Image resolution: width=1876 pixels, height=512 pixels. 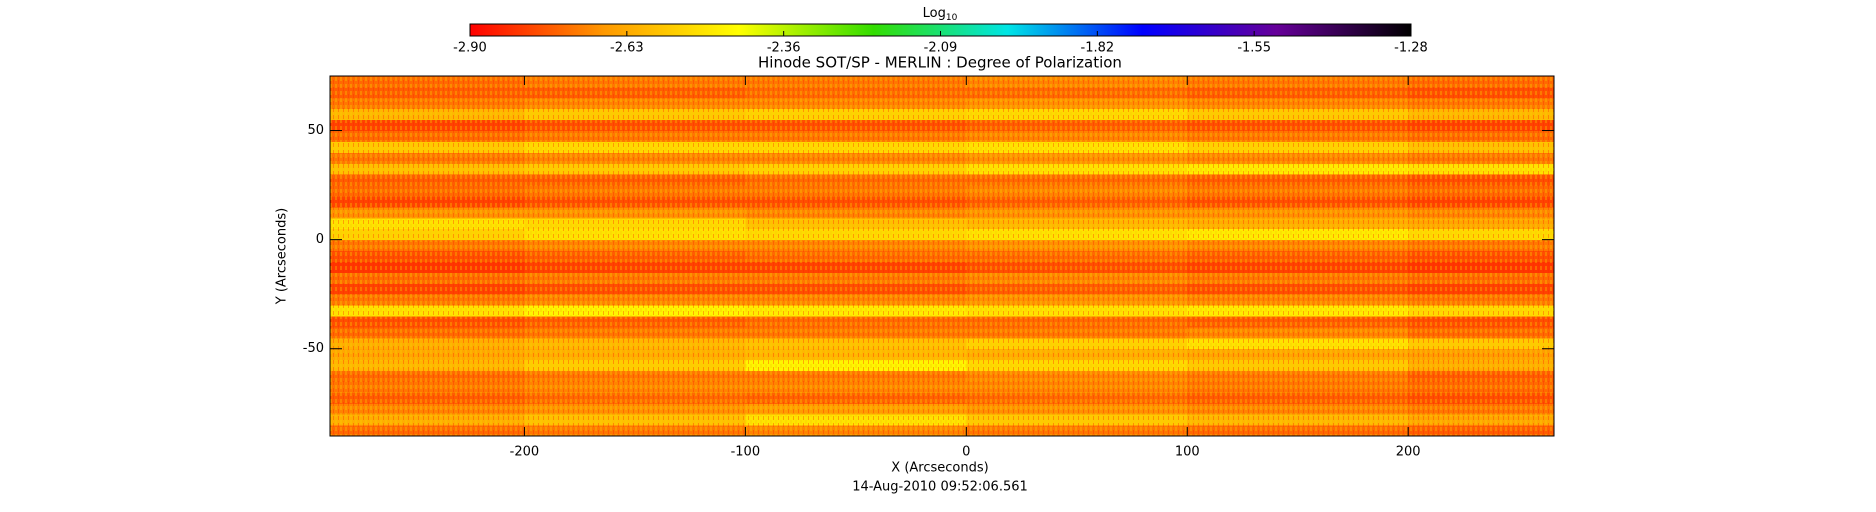 What do you see at coordinates (952, 18) in the screenshot?
I see `colorbar-label-subscript: 10` at bounding box center [952, 18].